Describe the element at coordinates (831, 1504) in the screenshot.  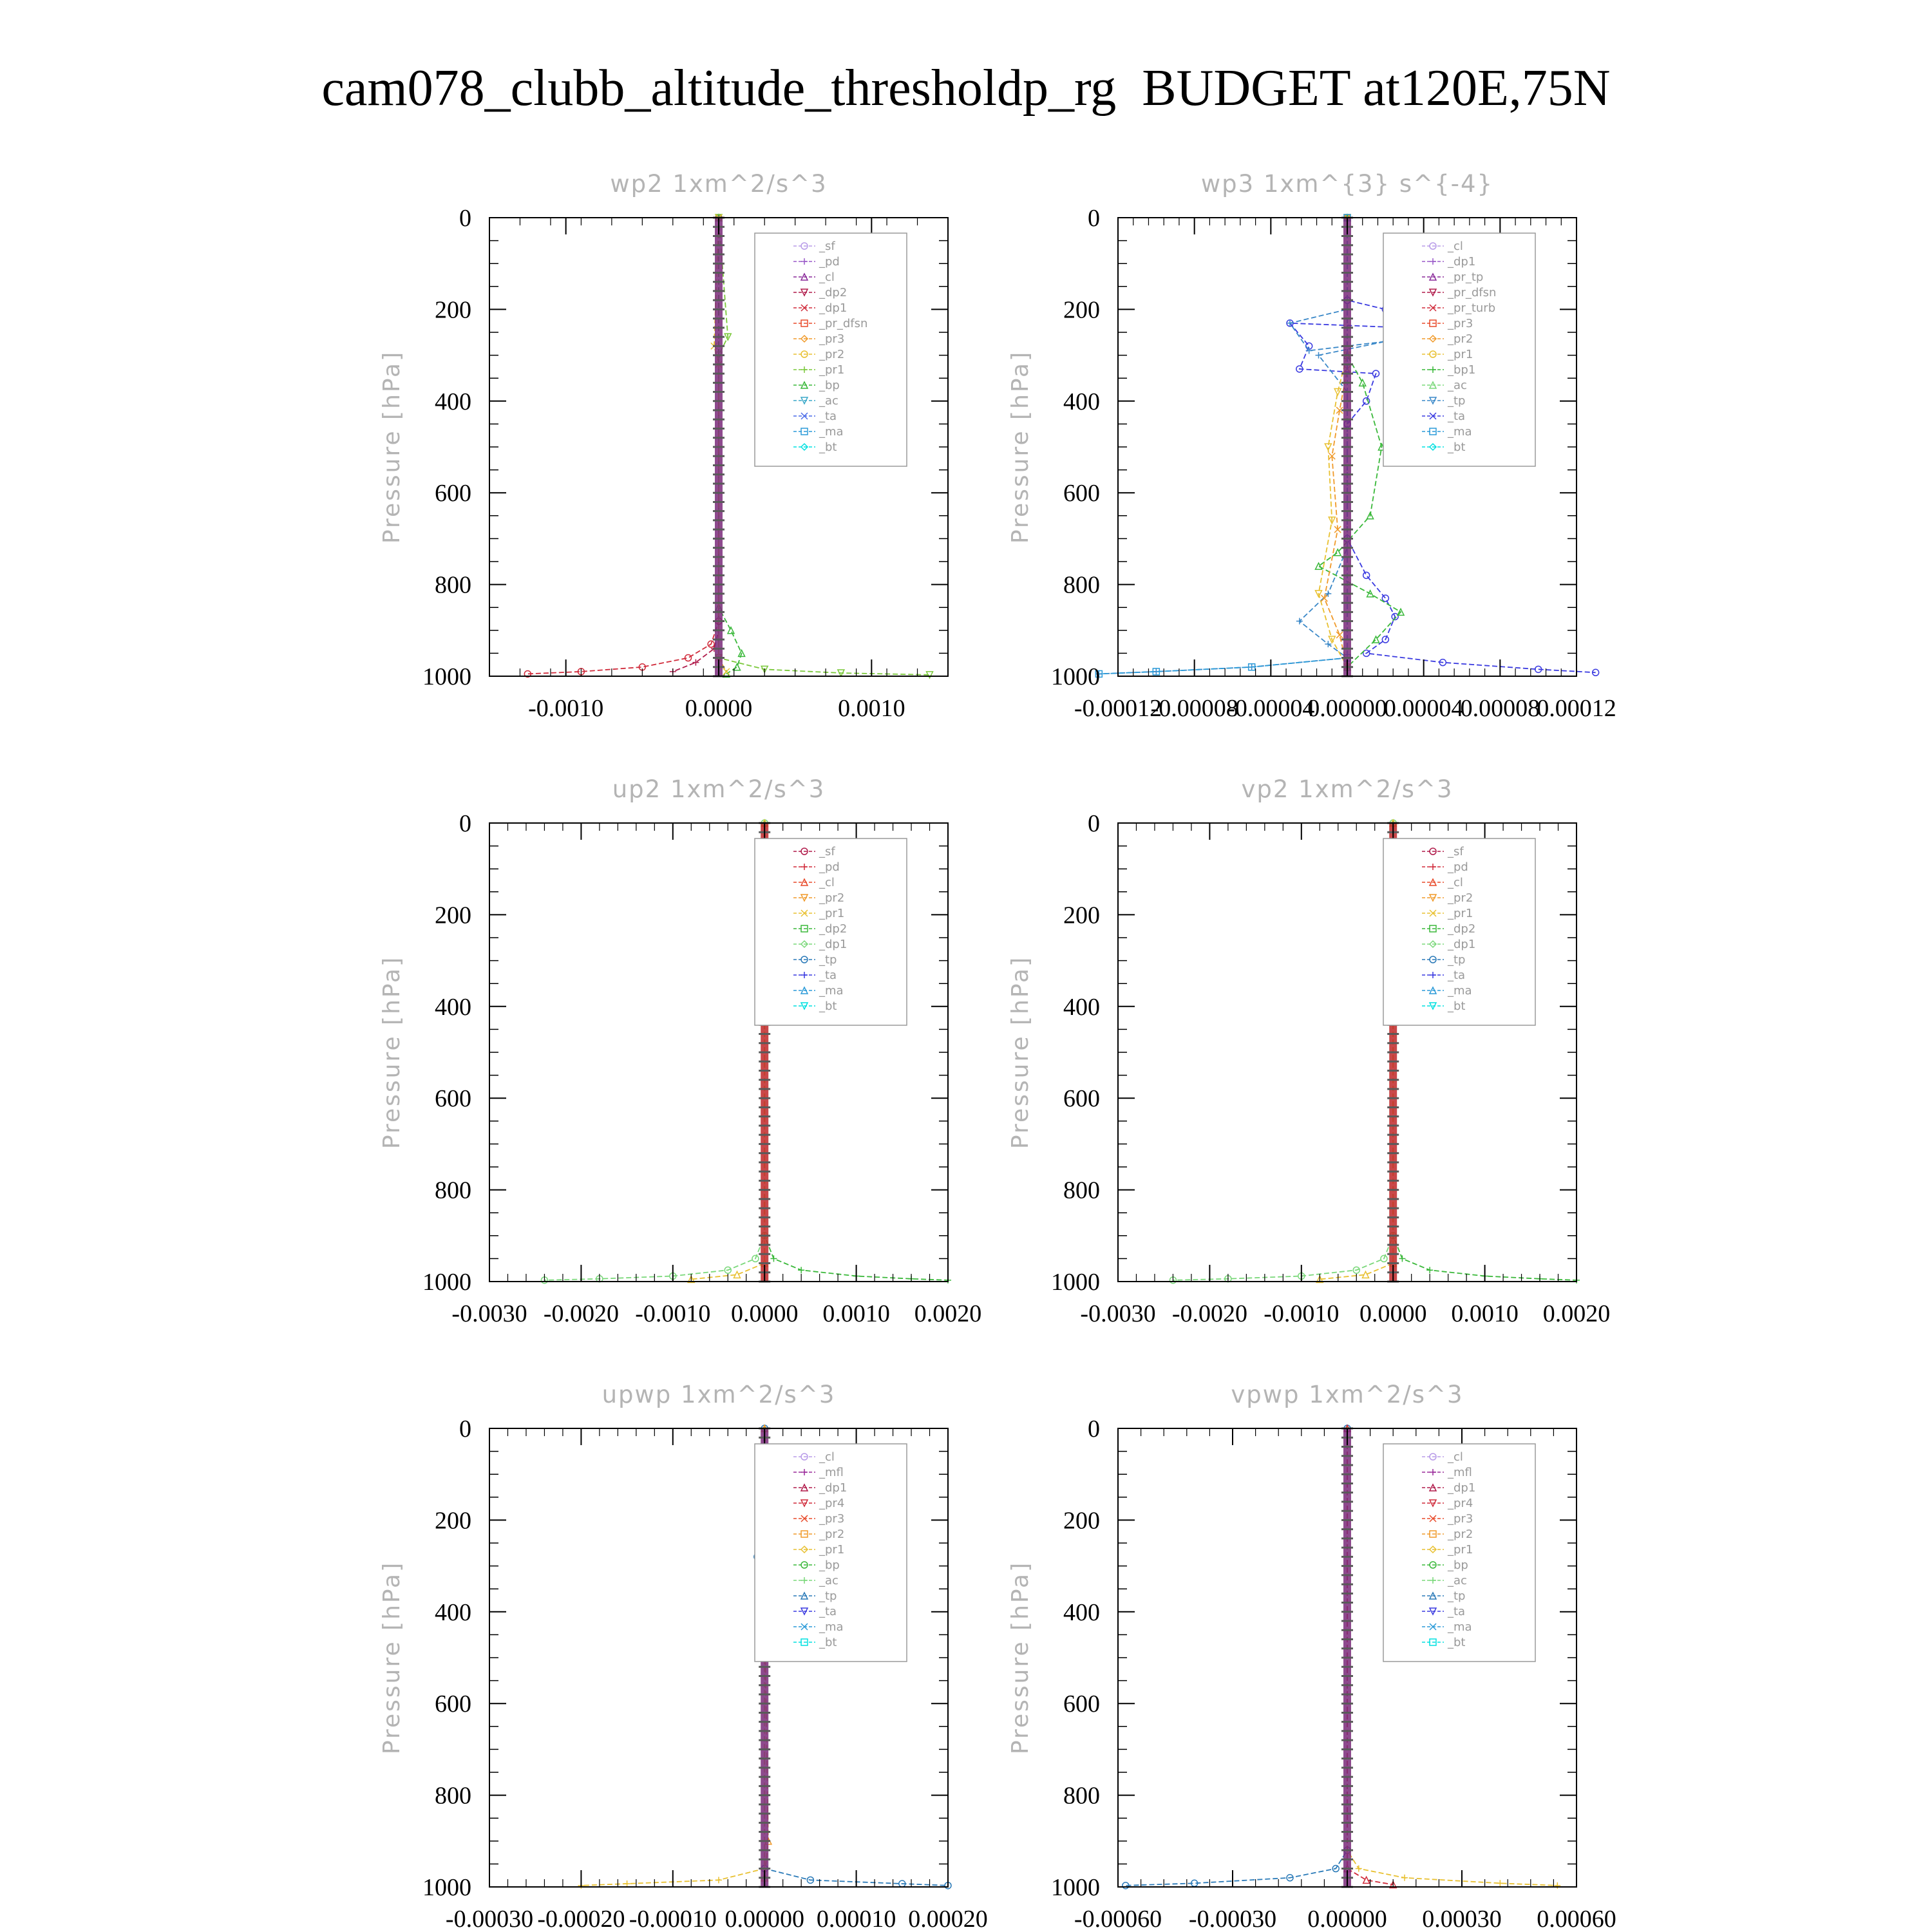
I see `legend-label: _pr4` at that location.